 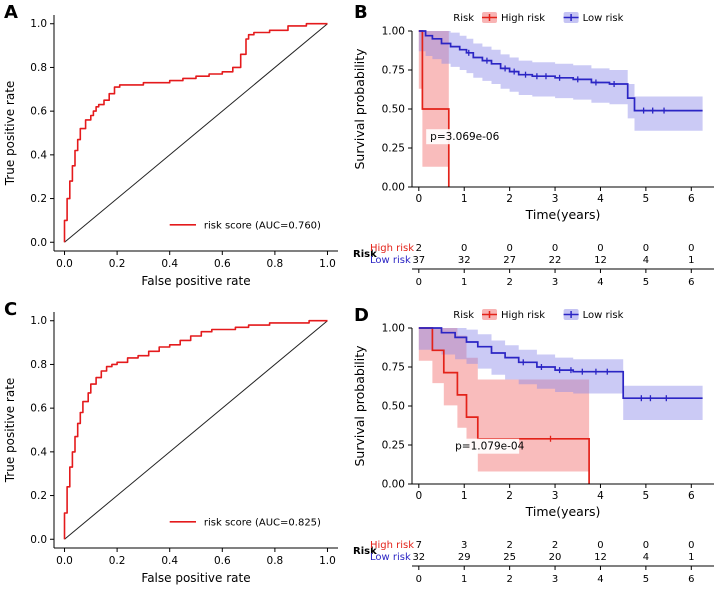 What do you see at coordinates (393, 110) in the screenshot?
I see `svg-text: 0.50` at bounding box center [393, 110].